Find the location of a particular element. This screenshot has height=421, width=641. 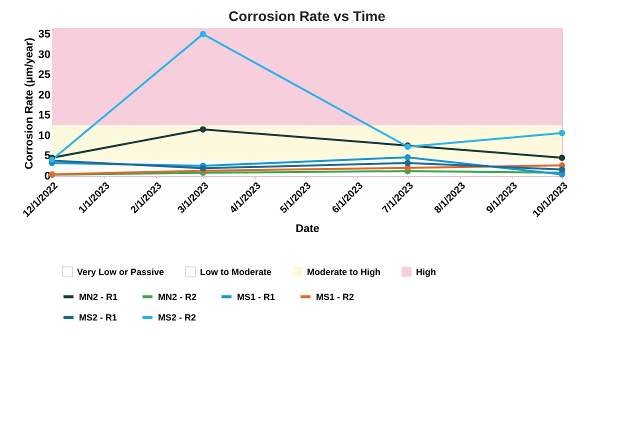

legend-label: MS2 - R2 is located at coordinates (177, 317).